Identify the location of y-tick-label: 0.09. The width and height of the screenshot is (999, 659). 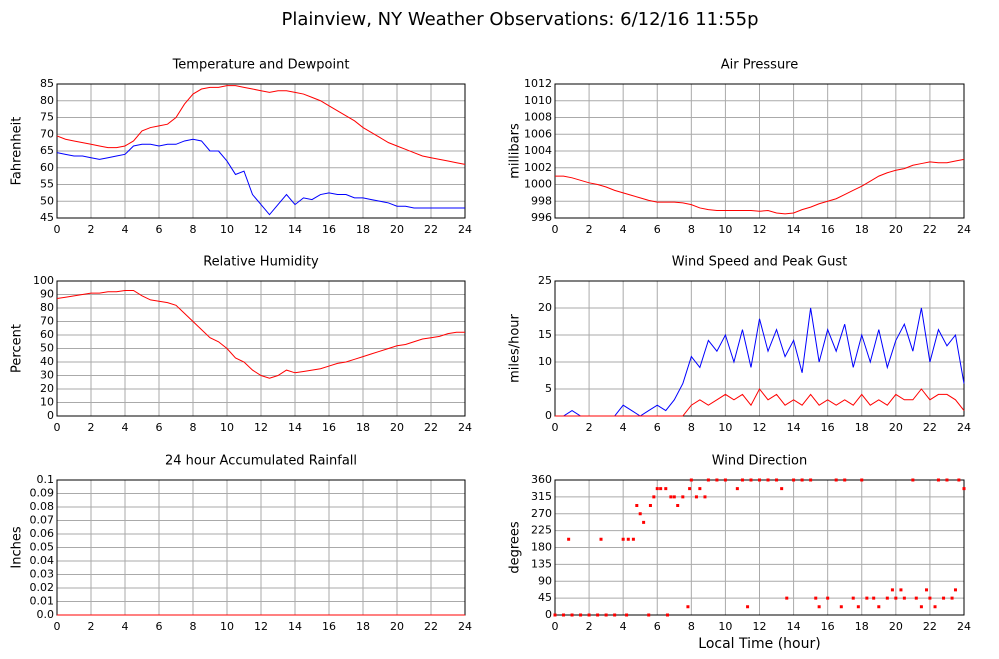
(42, 493).